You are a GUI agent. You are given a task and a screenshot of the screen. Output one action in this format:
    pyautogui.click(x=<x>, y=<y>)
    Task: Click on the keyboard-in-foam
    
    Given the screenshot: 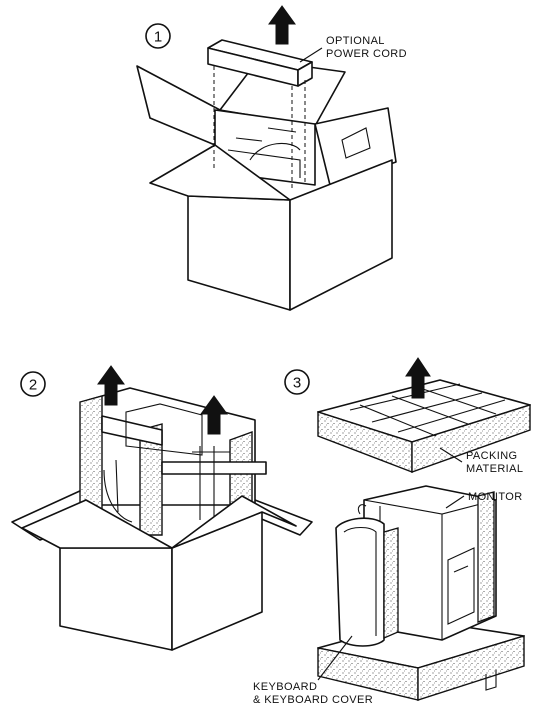 What is the action you would take?
    pyautogui.click(x=118, y=491)
    